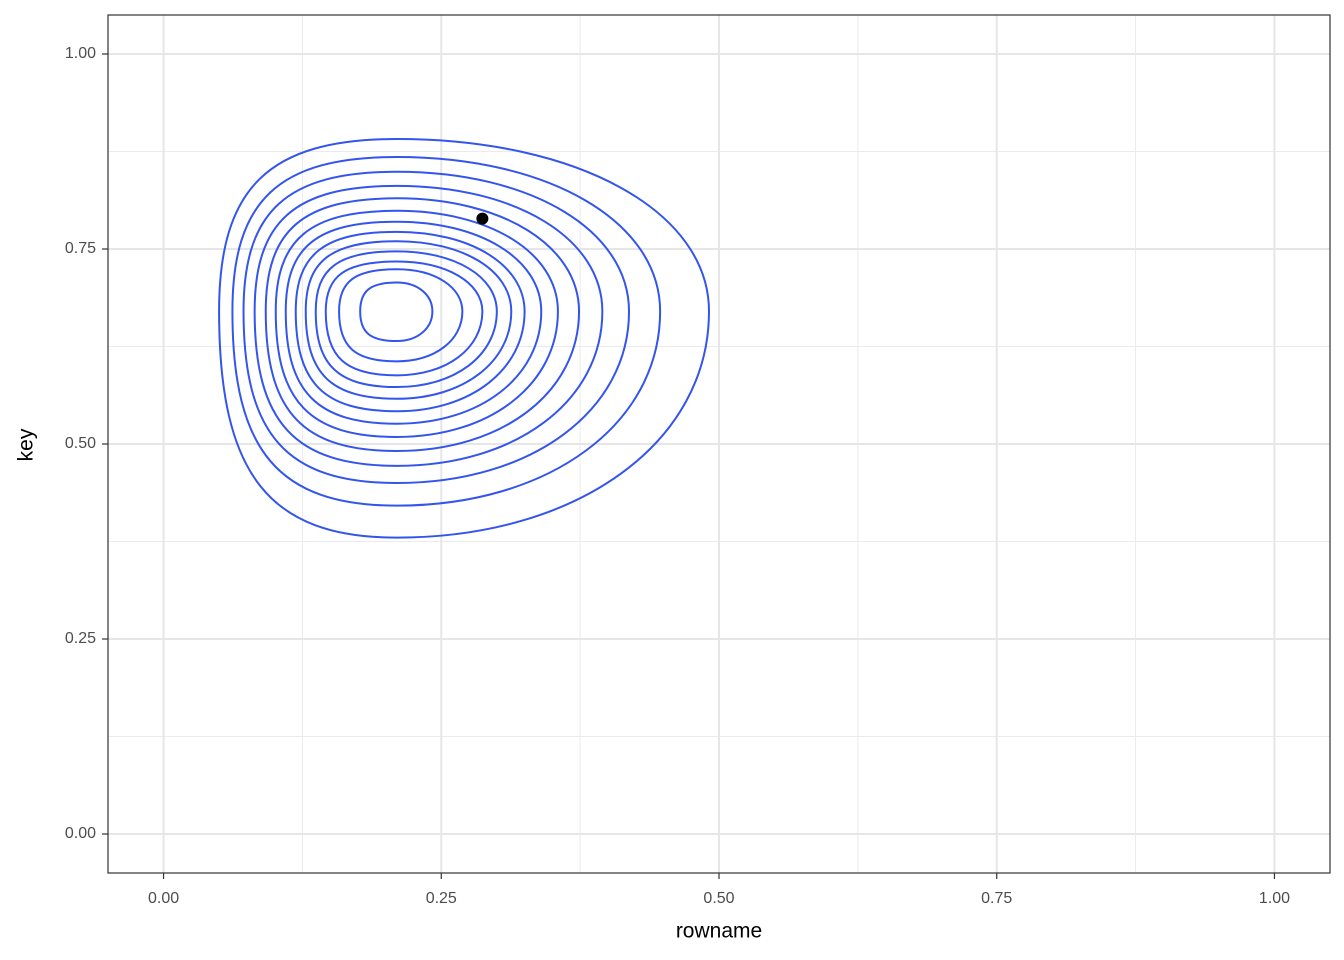  What do you see at coordinates (80, 53) in the screenshot?
I see `y-tick-label: 1.00` at bounding box center [80, 53].